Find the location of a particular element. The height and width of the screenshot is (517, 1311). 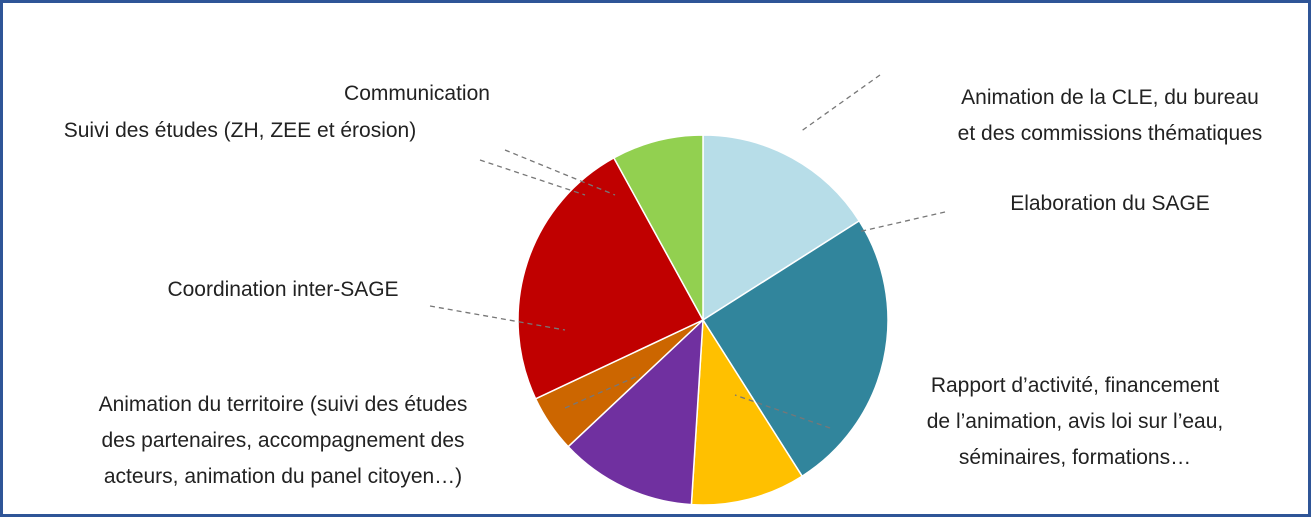

slice-label: Suivi des études (ZH, ZEE et érosion) is located at coordinates (240, 130).